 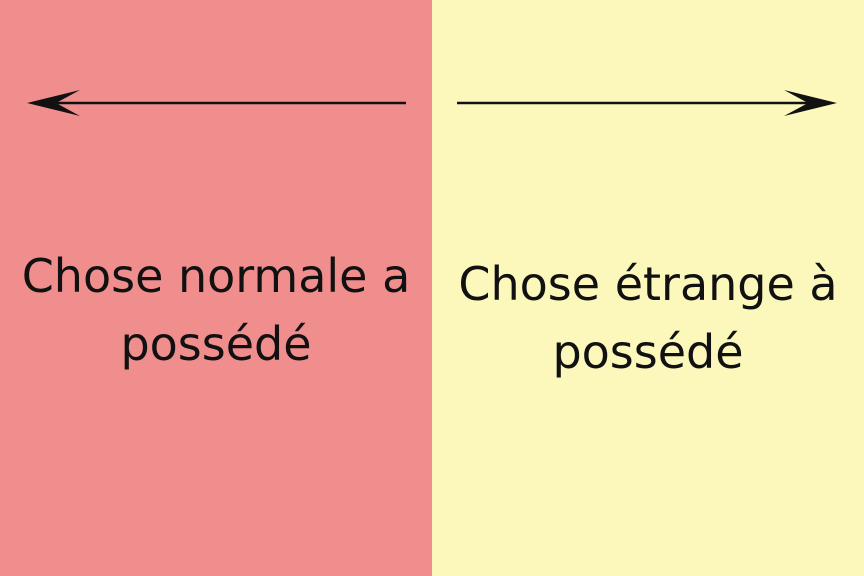 What do you see at coordinates (216, 276) in the screenshot?
I see `left-label-line1: Chose normale a` at bounding box center [216, 276].